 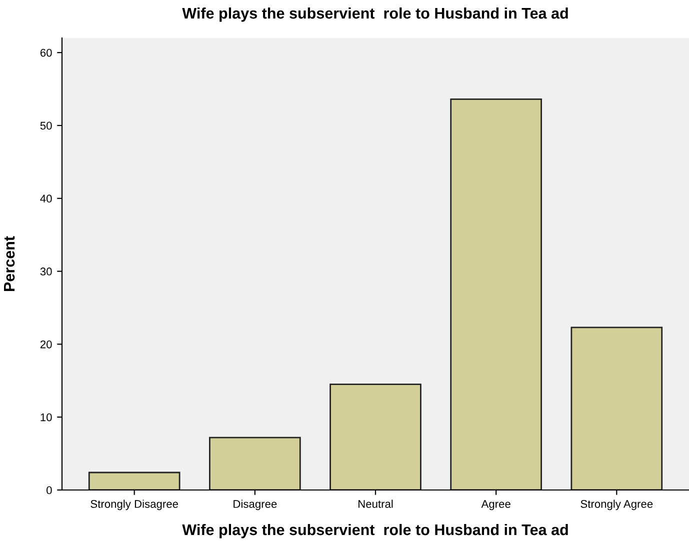 I want to click on y-tick-label: 60, so click(x=46, y=52).